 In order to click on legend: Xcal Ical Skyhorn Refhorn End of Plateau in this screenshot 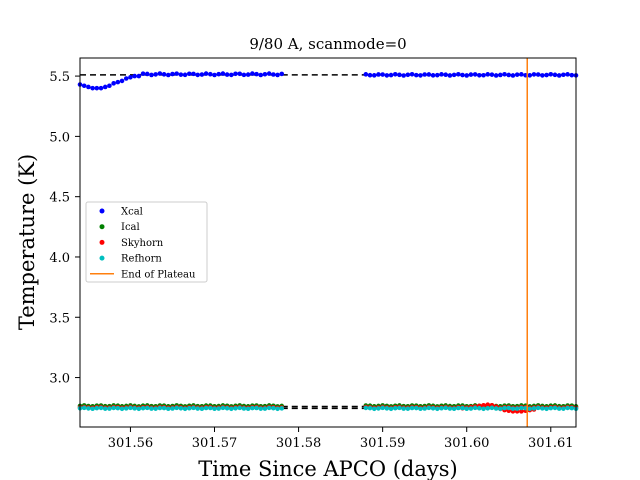, I will do `click(146, 242)`.